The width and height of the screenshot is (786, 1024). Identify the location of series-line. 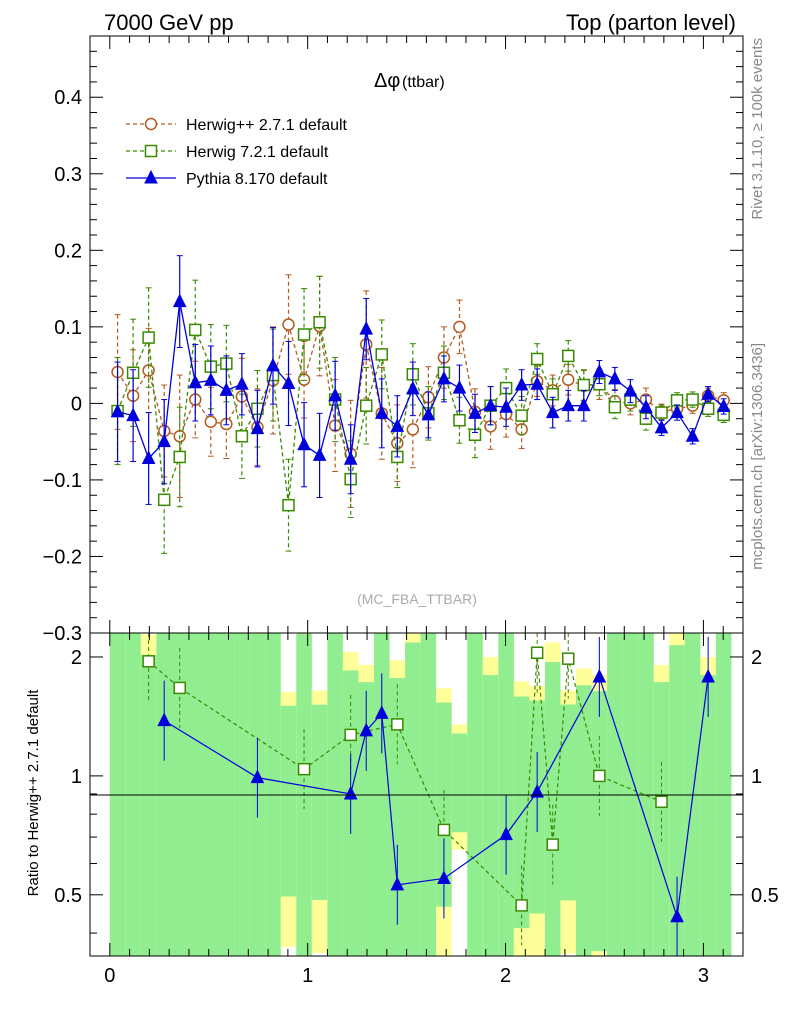
(420, 389).